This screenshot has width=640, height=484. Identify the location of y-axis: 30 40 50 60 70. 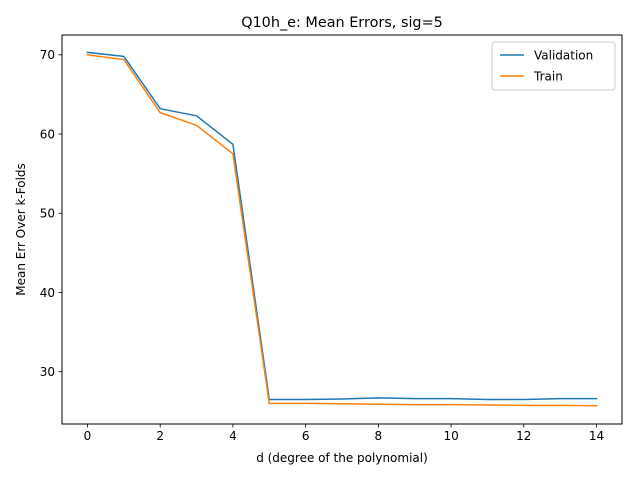
(51, 213).